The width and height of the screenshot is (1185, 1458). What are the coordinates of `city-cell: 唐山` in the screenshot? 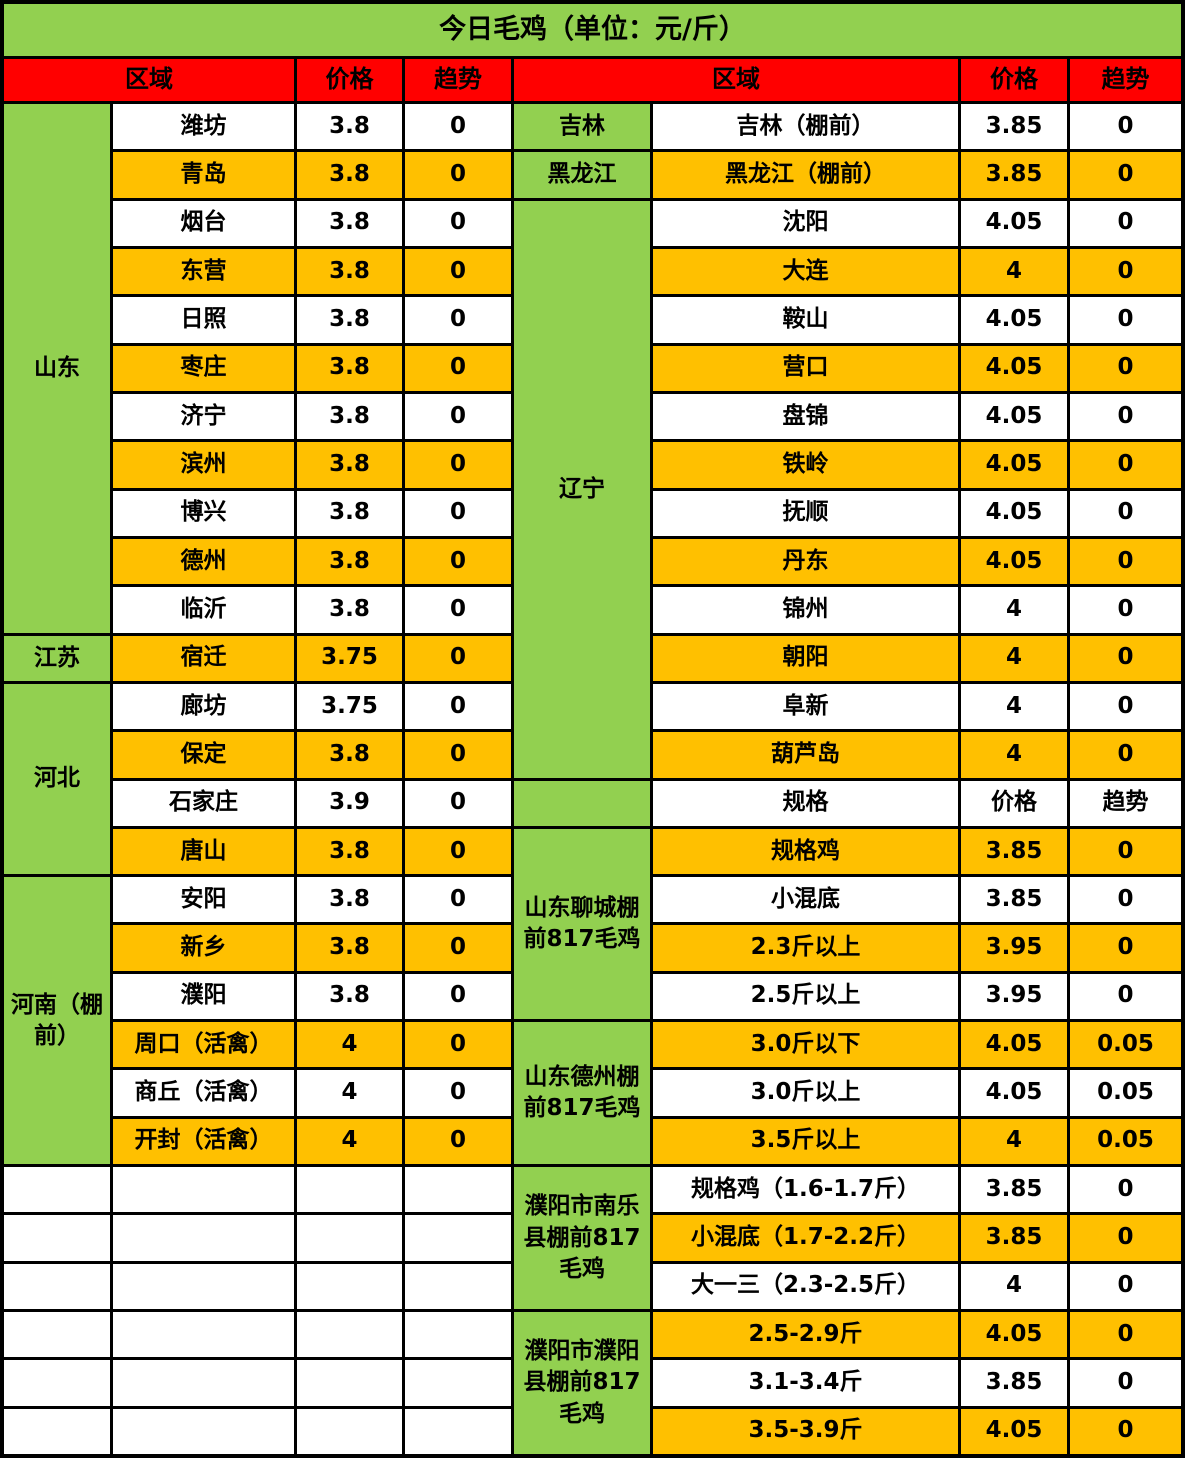 It's located at (203, 851).